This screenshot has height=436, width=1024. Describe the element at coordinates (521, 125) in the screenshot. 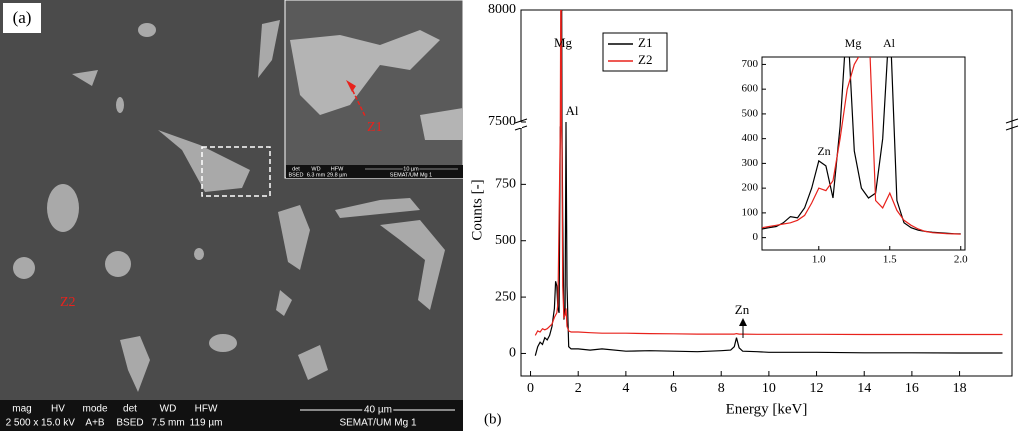

I see `break-gap` at that location.